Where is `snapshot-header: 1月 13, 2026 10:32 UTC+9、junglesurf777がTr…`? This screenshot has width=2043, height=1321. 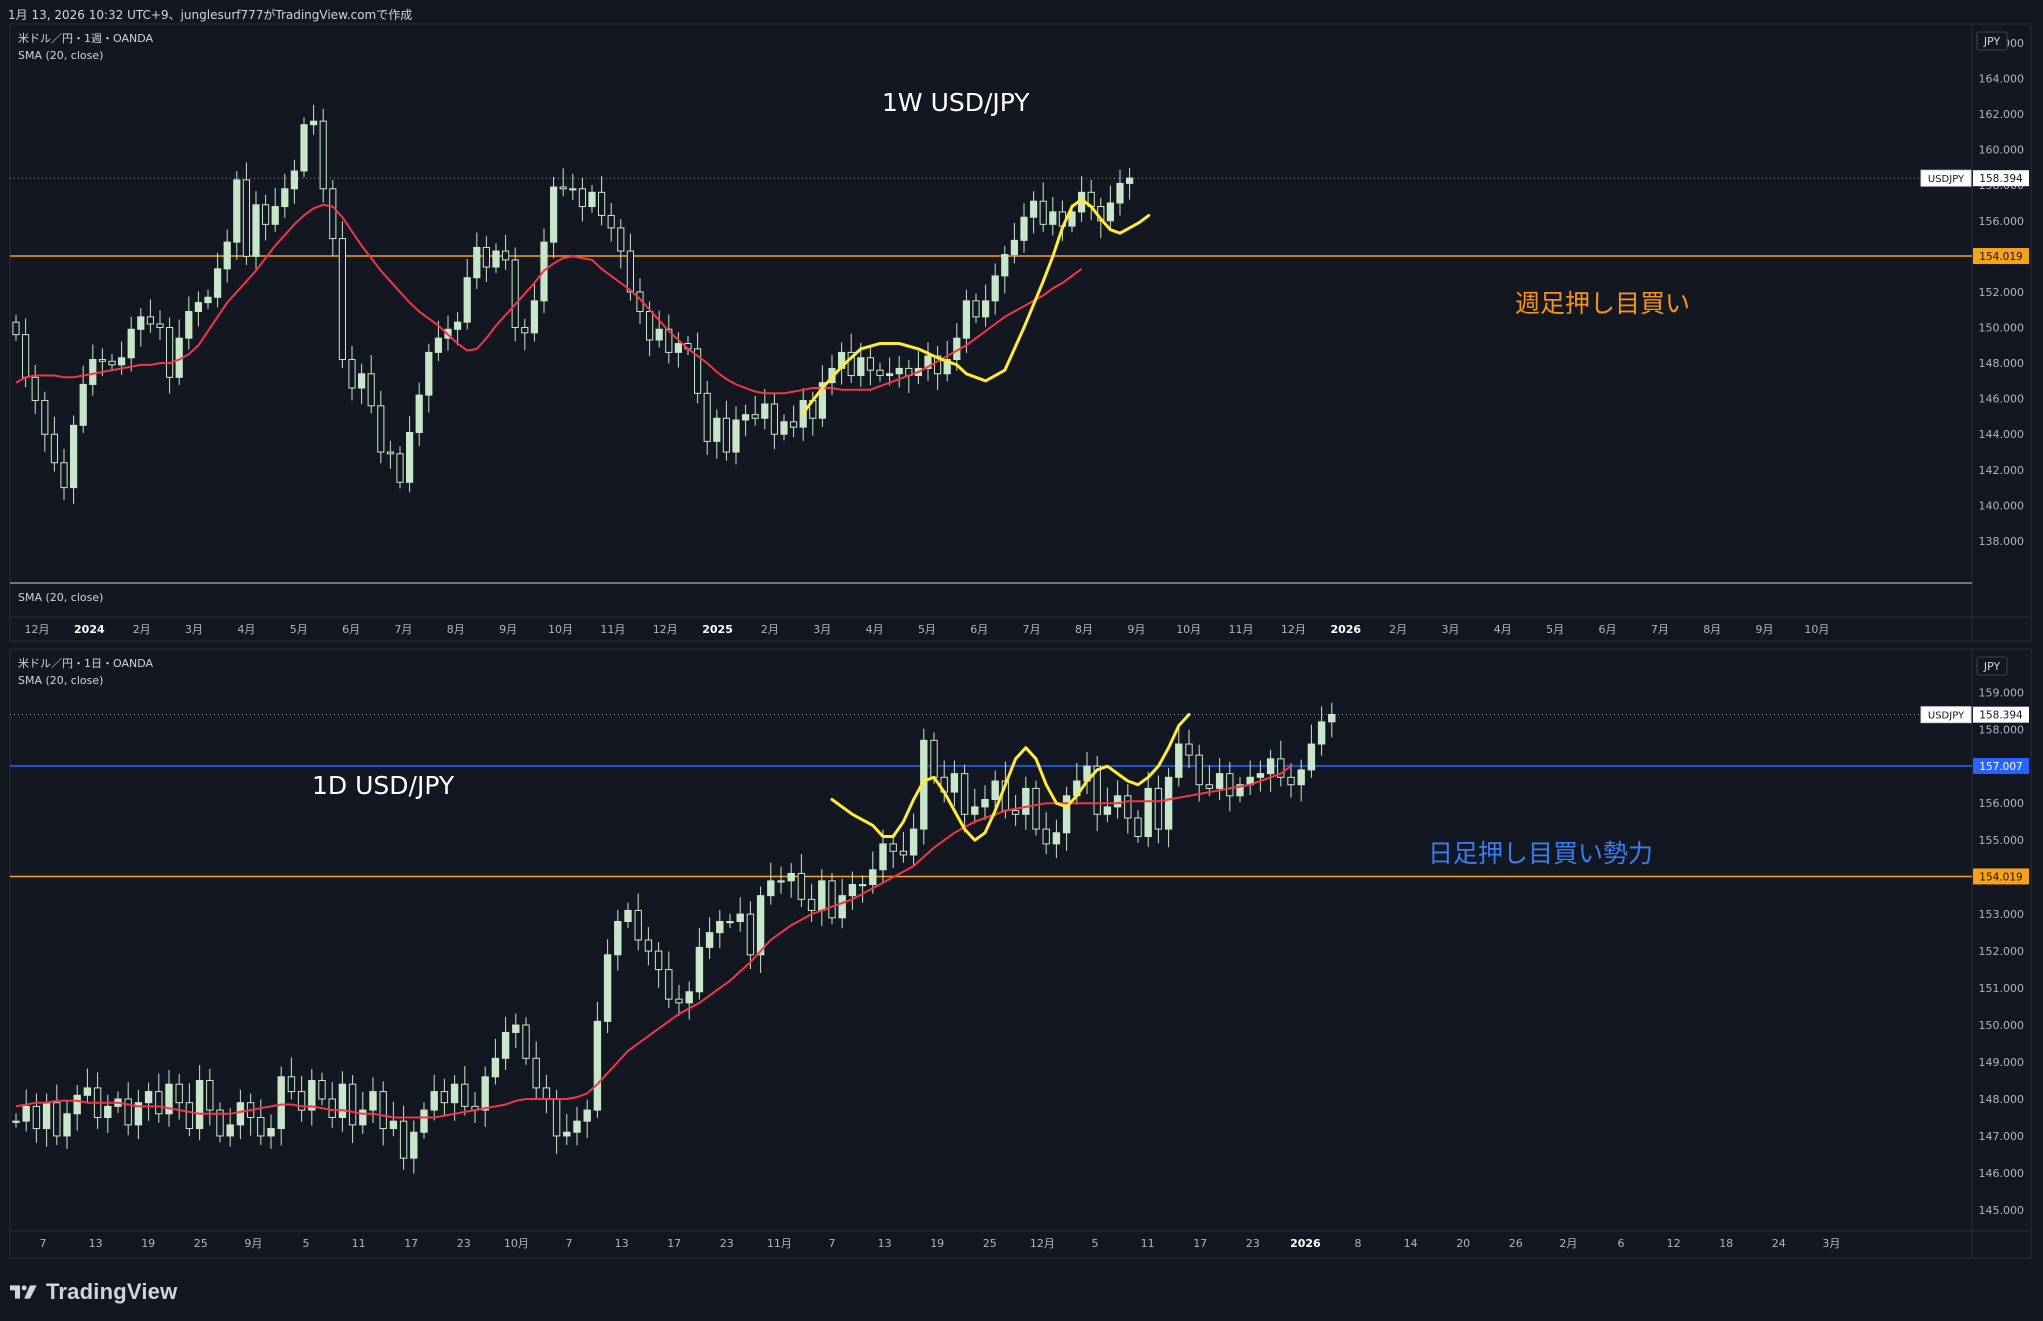
snapshot-header: 1月 13, 2026 10:32 UTC+9、junglesurf777がTr… is located at coordinates (1021, 13).